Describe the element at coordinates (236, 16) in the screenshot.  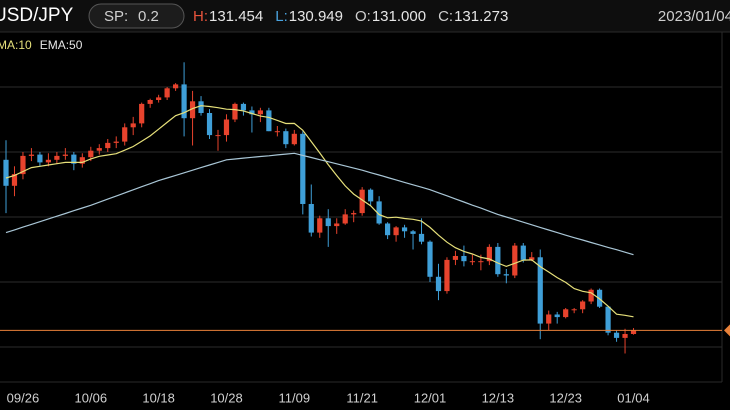
I see `stat-value: 131.454` at that location.